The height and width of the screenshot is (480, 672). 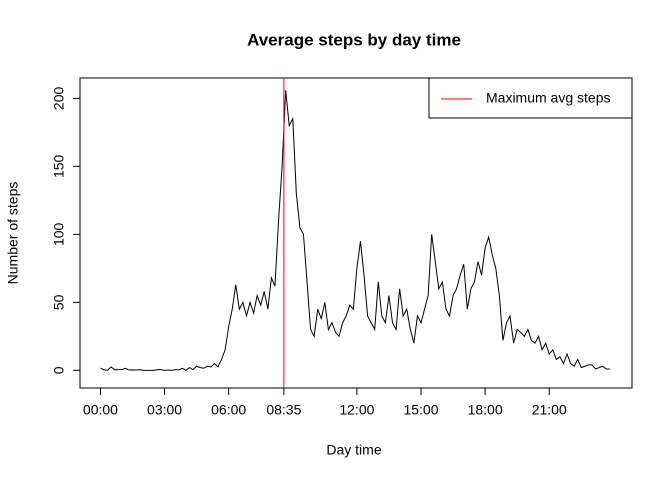 I want to click on y-tick-label: 200, so click(x=59, y=99).